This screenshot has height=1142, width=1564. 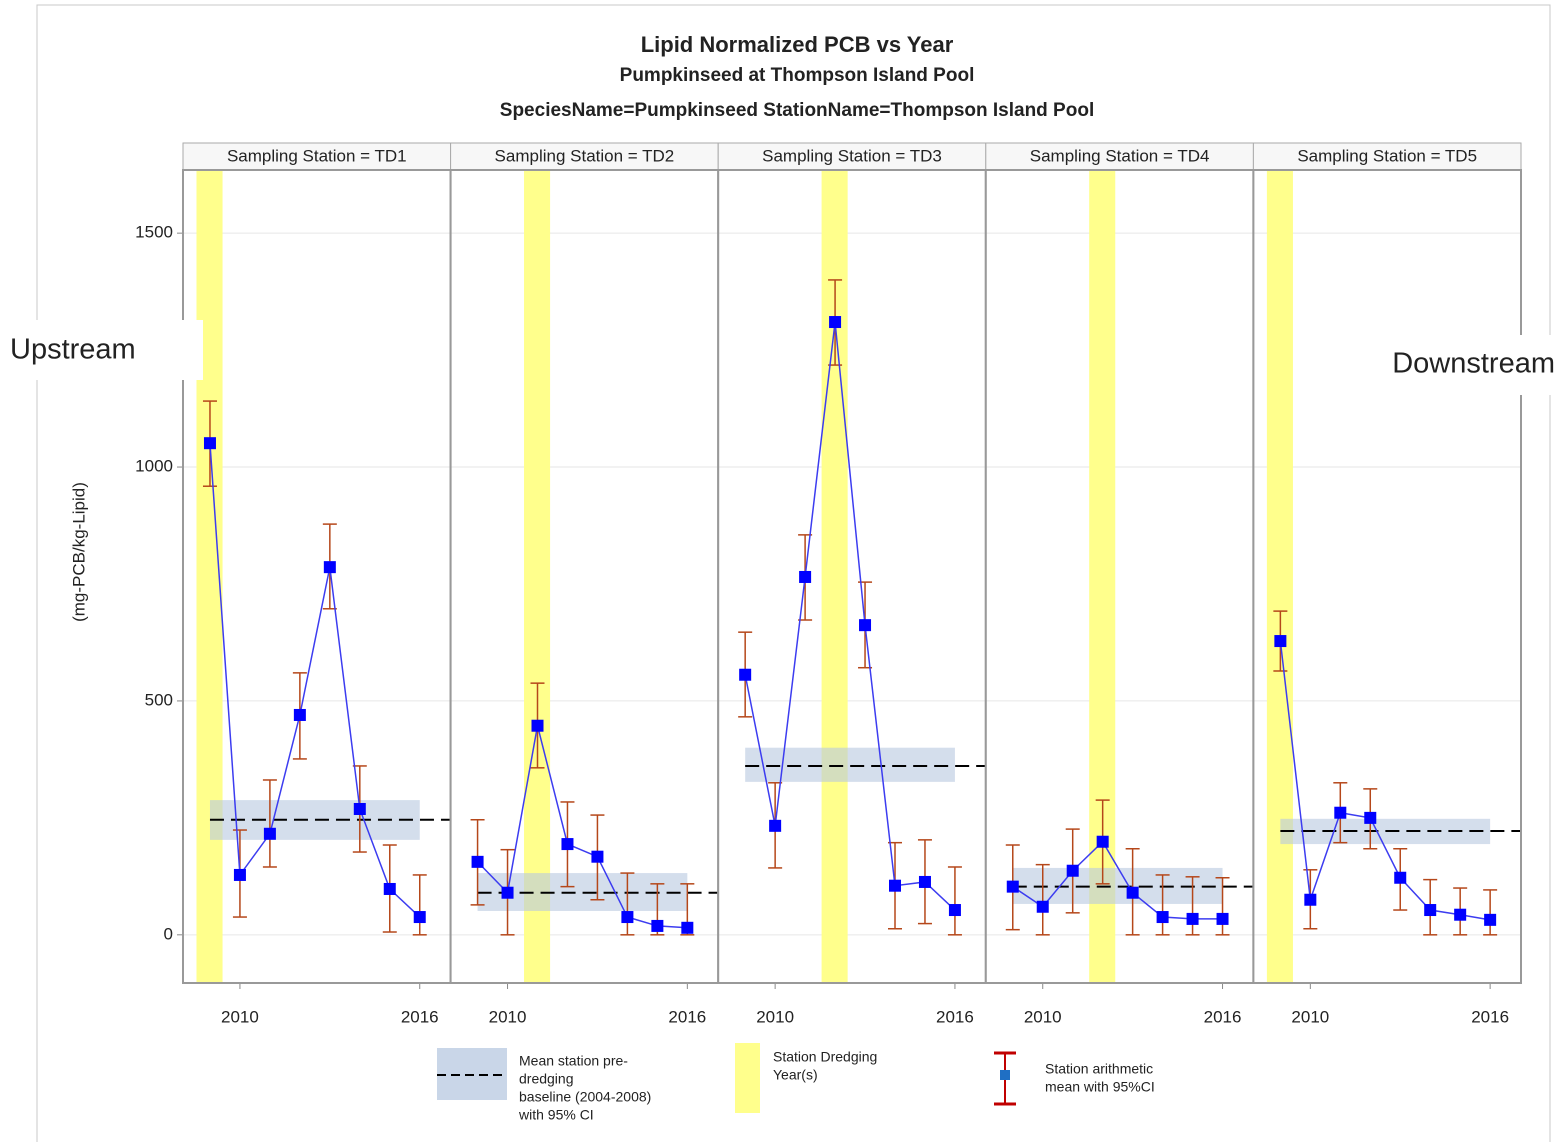 I want to click on y-axis-label: (mg-PCB/kg-Lipid), so click(x=78, y=552).